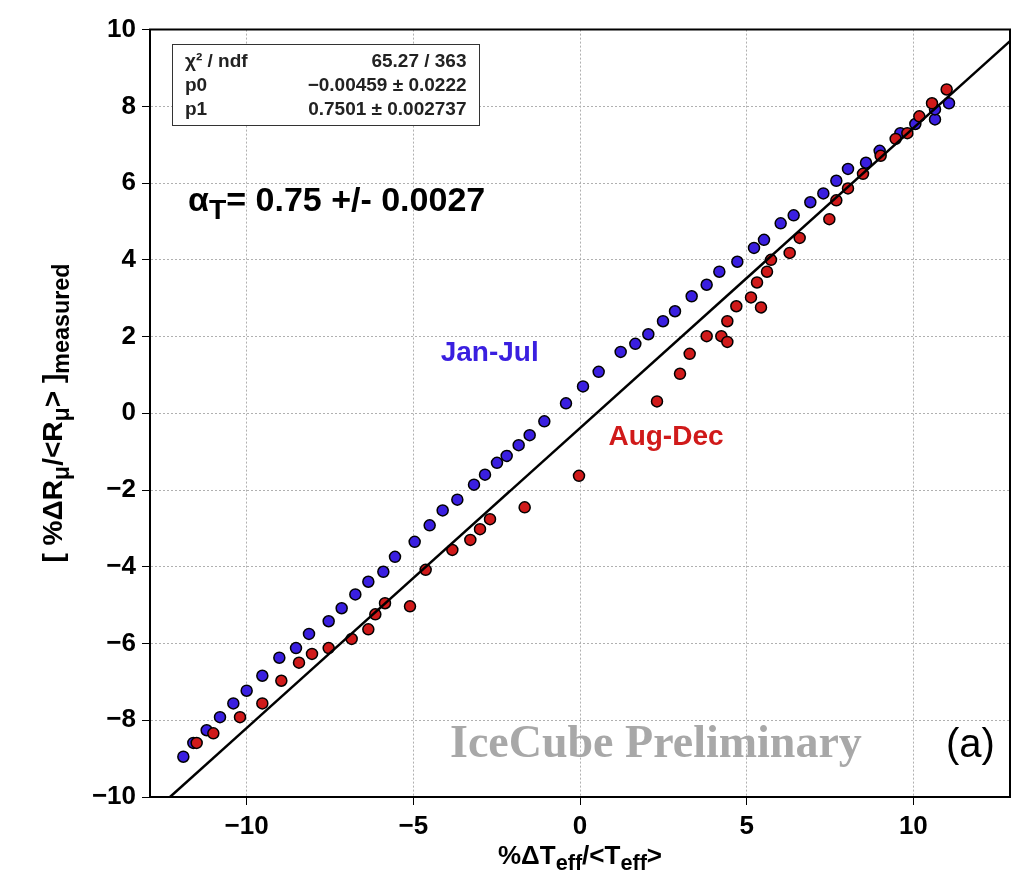 The height and width of the screenshot is (882, 1025). What do you see at coordinates (418, 60) in the screenshot?
I see `annotation: 65.27 / 363` at bounding box center [418, 60].